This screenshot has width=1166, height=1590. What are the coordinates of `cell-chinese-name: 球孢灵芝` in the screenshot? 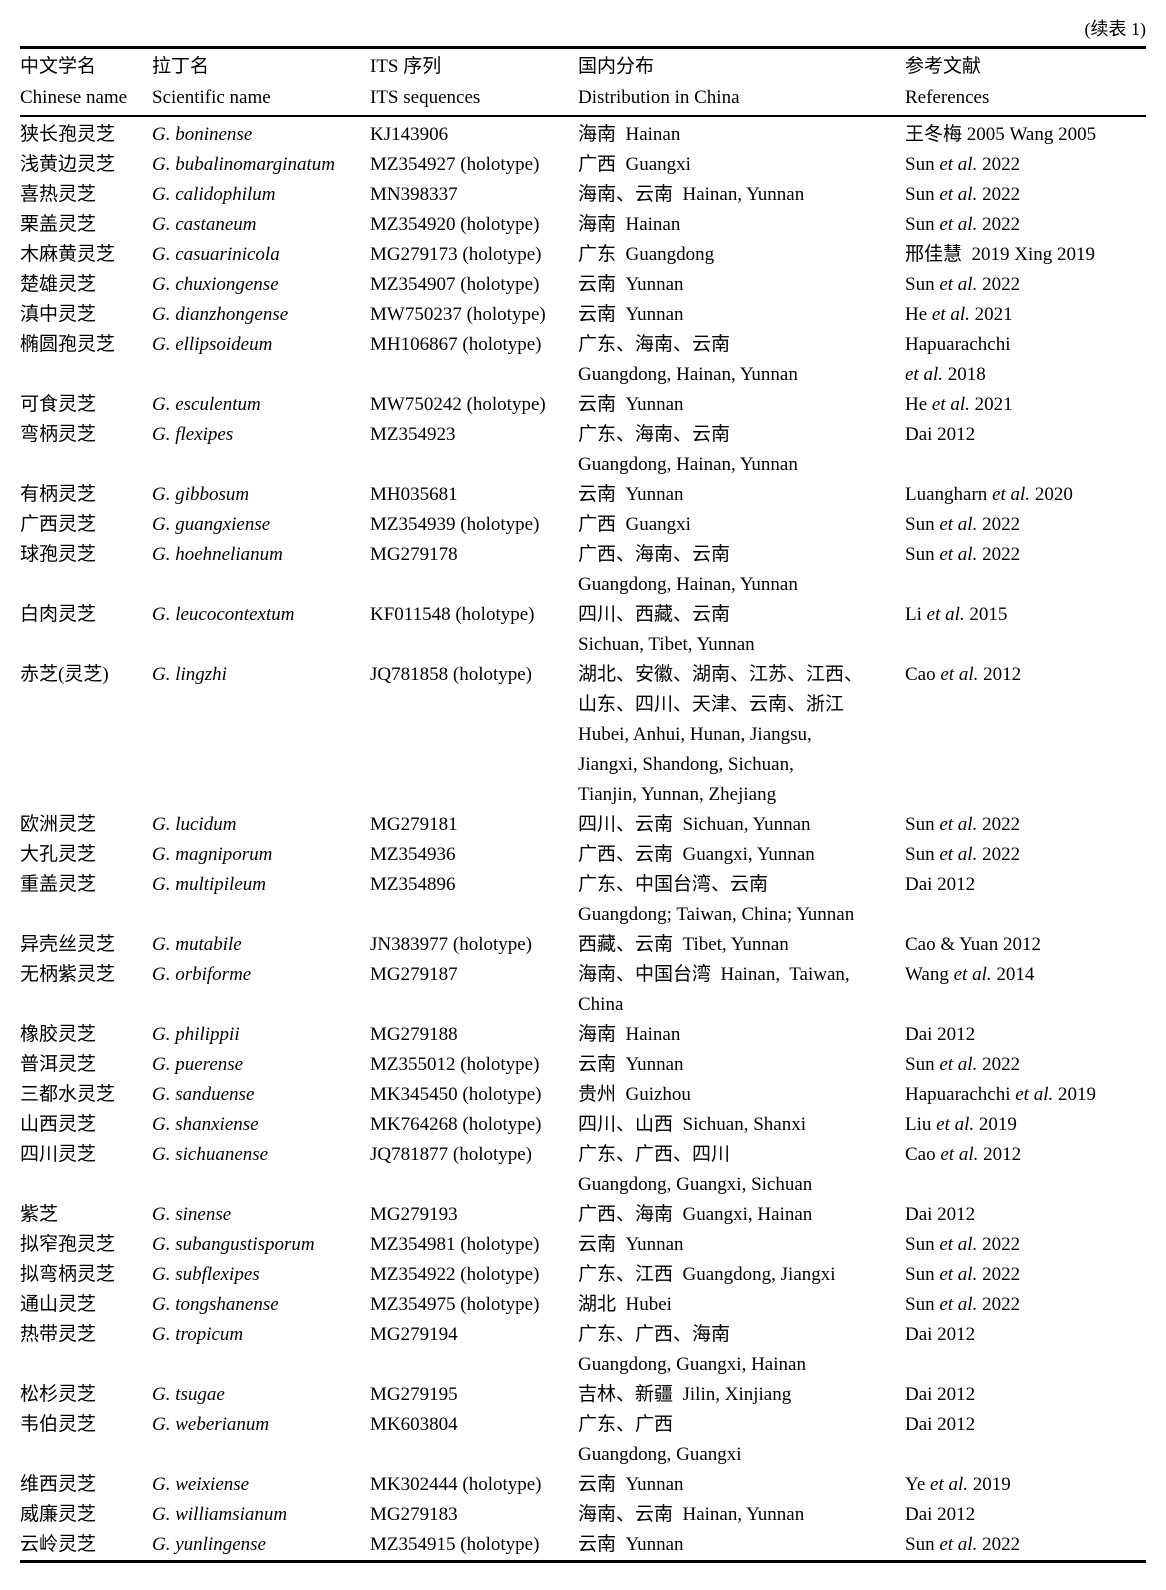 It's located at (58, 554).